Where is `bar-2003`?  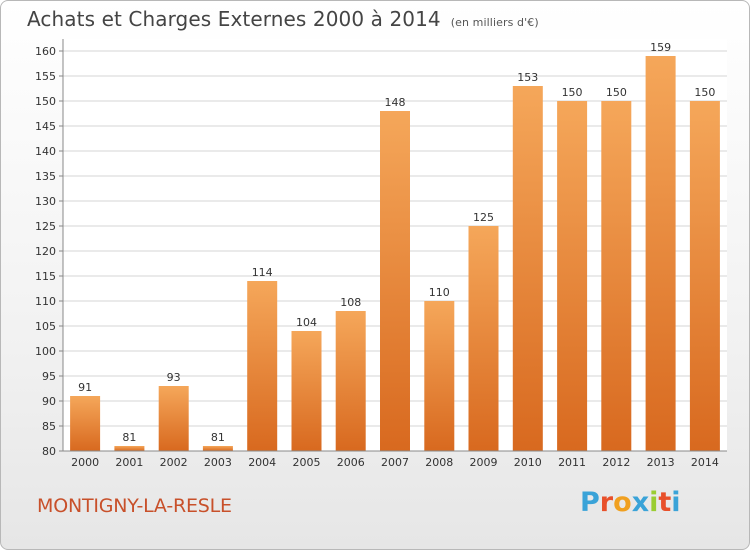 bar-2003 is located at coordinates (217, 448).